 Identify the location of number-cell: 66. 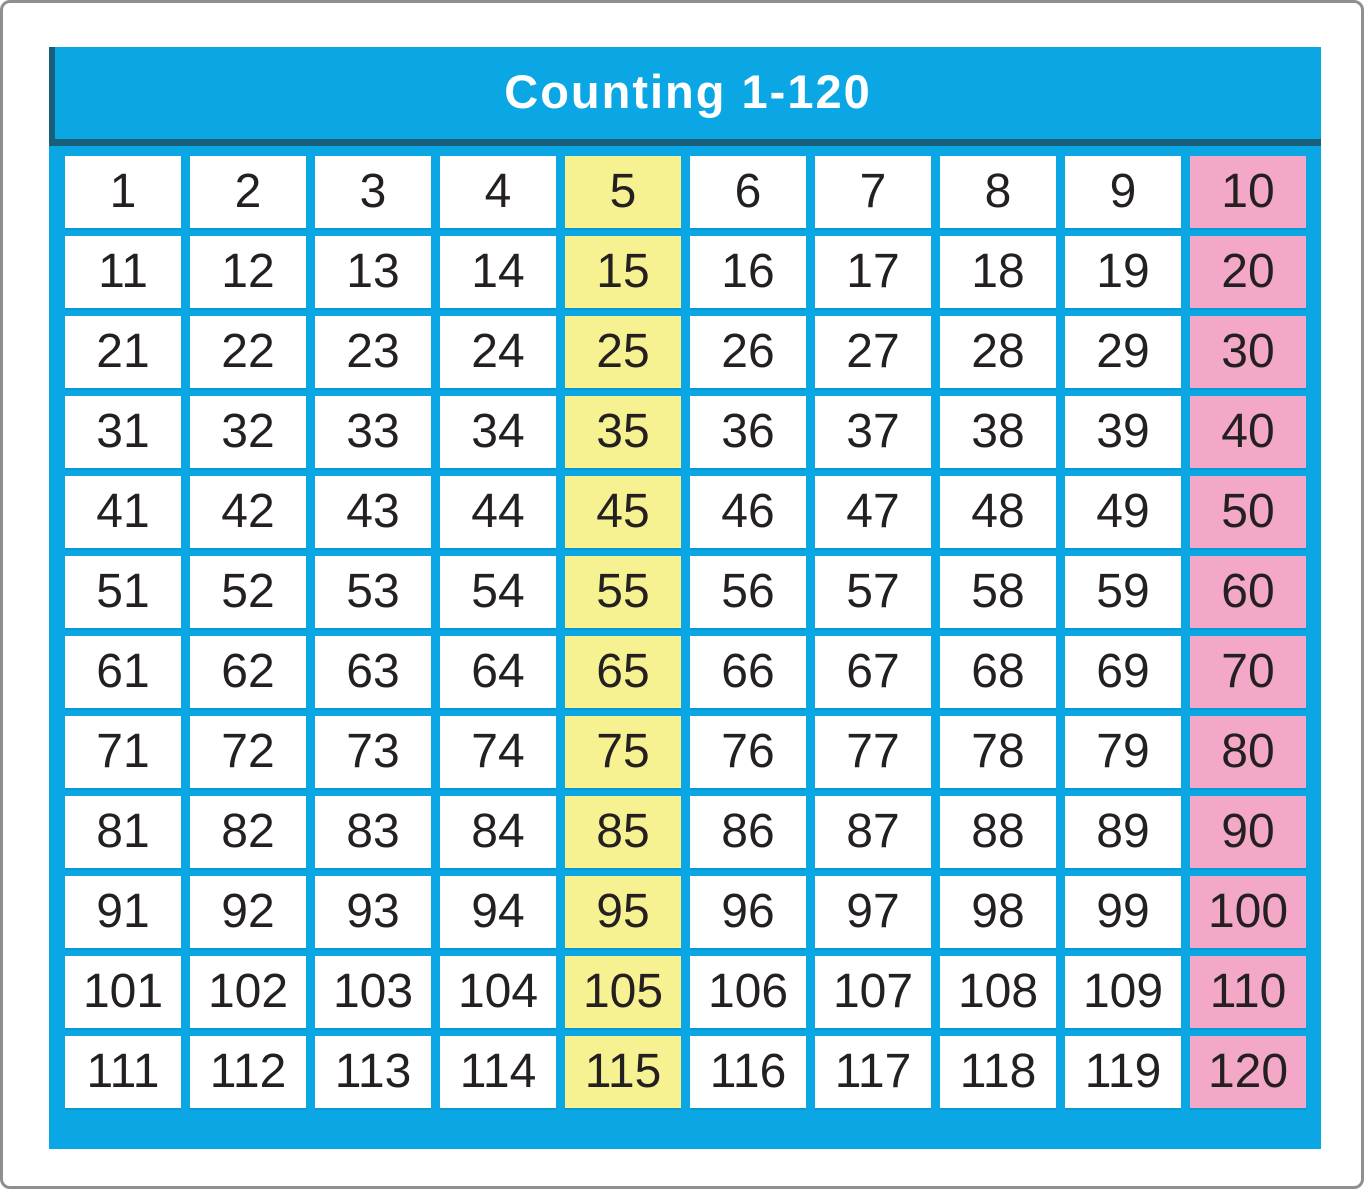
(748, 672).